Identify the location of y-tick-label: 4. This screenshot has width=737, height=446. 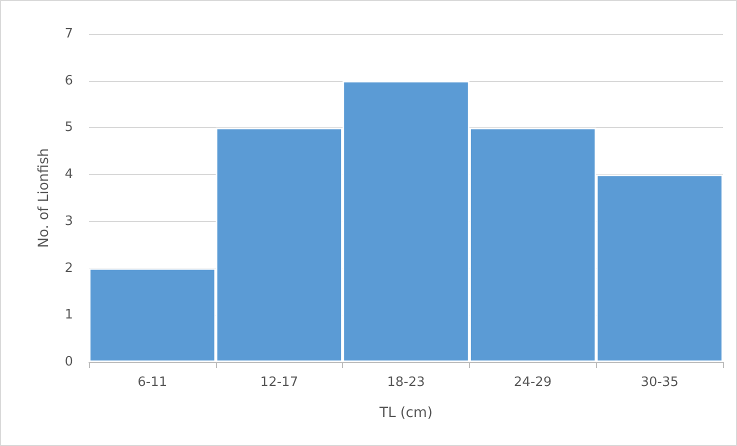
(68, 174).